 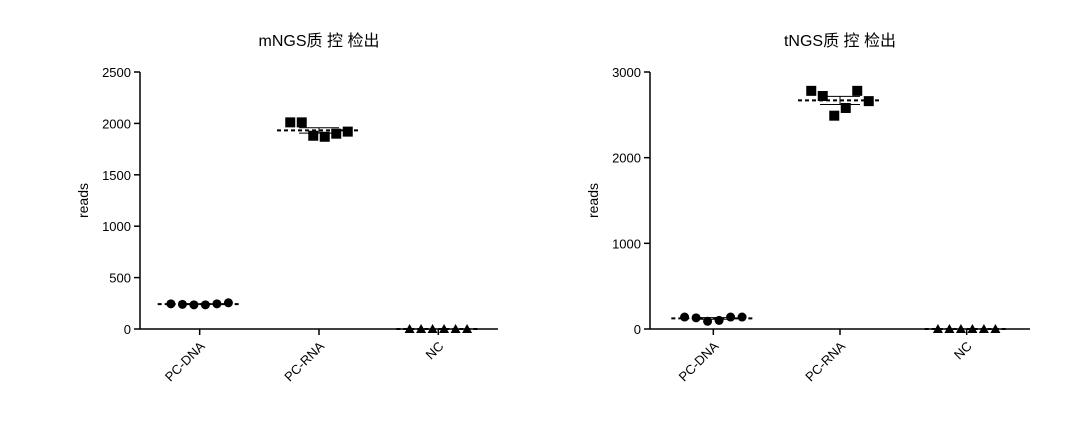 I want to click on y-tick-label: 2500, so click(x=116, y=72).